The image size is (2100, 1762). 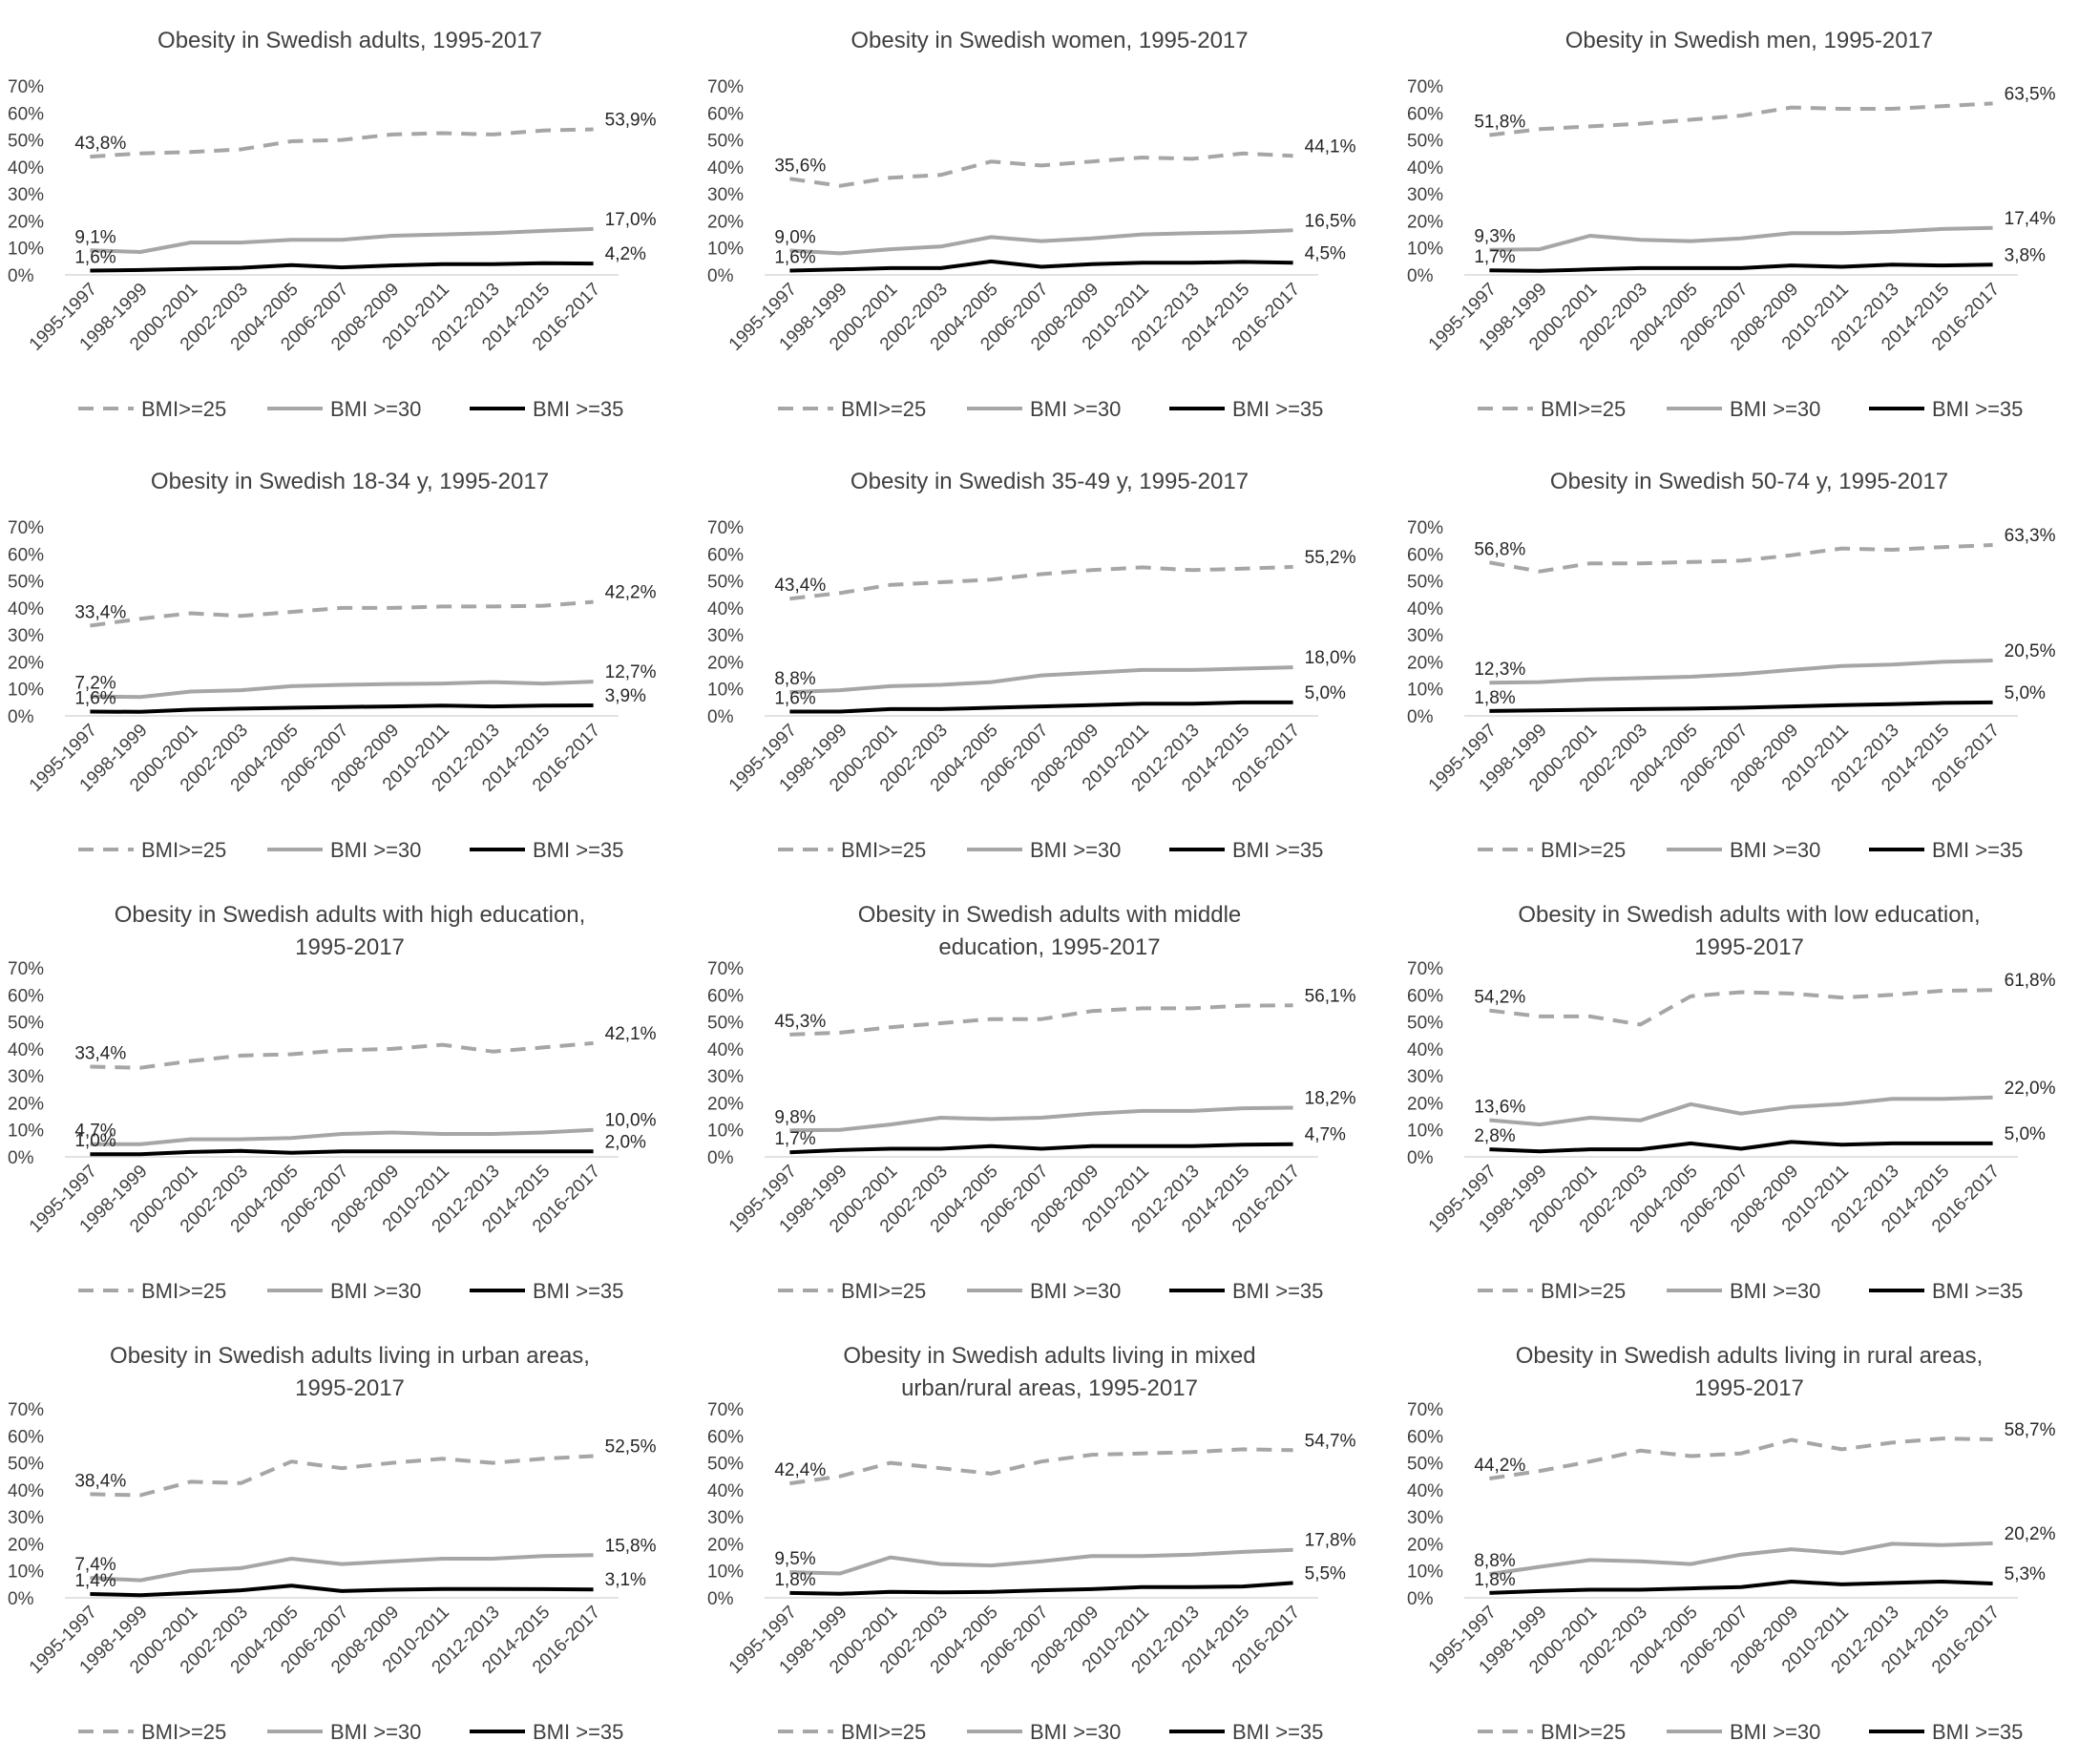 What do you see at coordinates (626, 254) in the screenshot?
I see `data-label: 4,2%` at bounding box center [626, 254].